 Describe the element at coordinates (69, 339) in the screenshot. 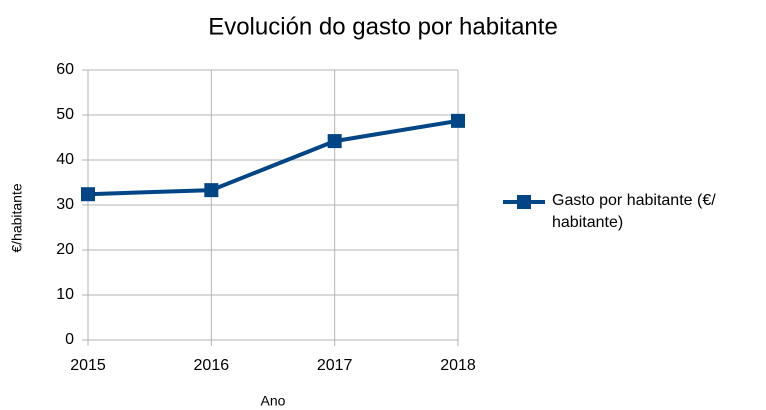

I see `y-tick-label: 0` at that location.